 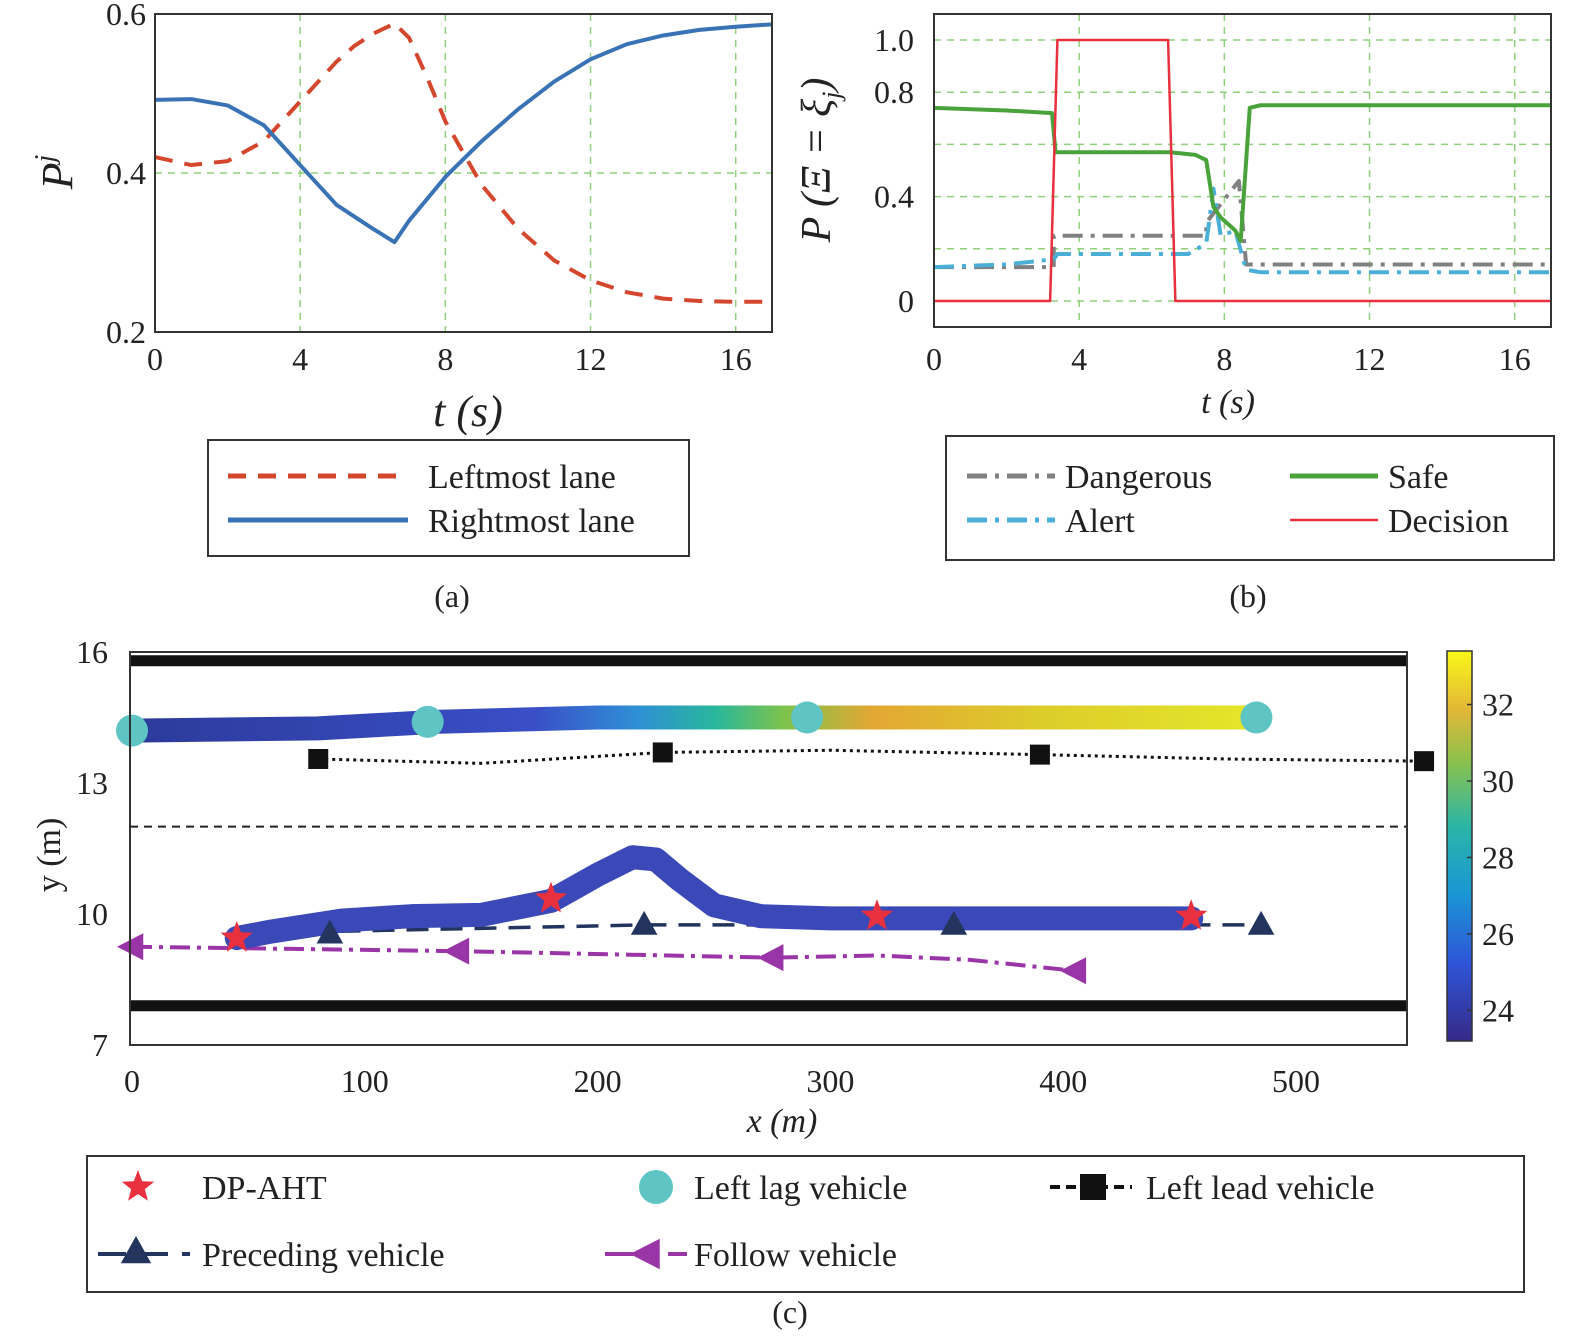 What do you see at coordinates (1138, 477) in the screenshot?
I see `legend-label: Dangerous` at bounding box center [1138, 477].